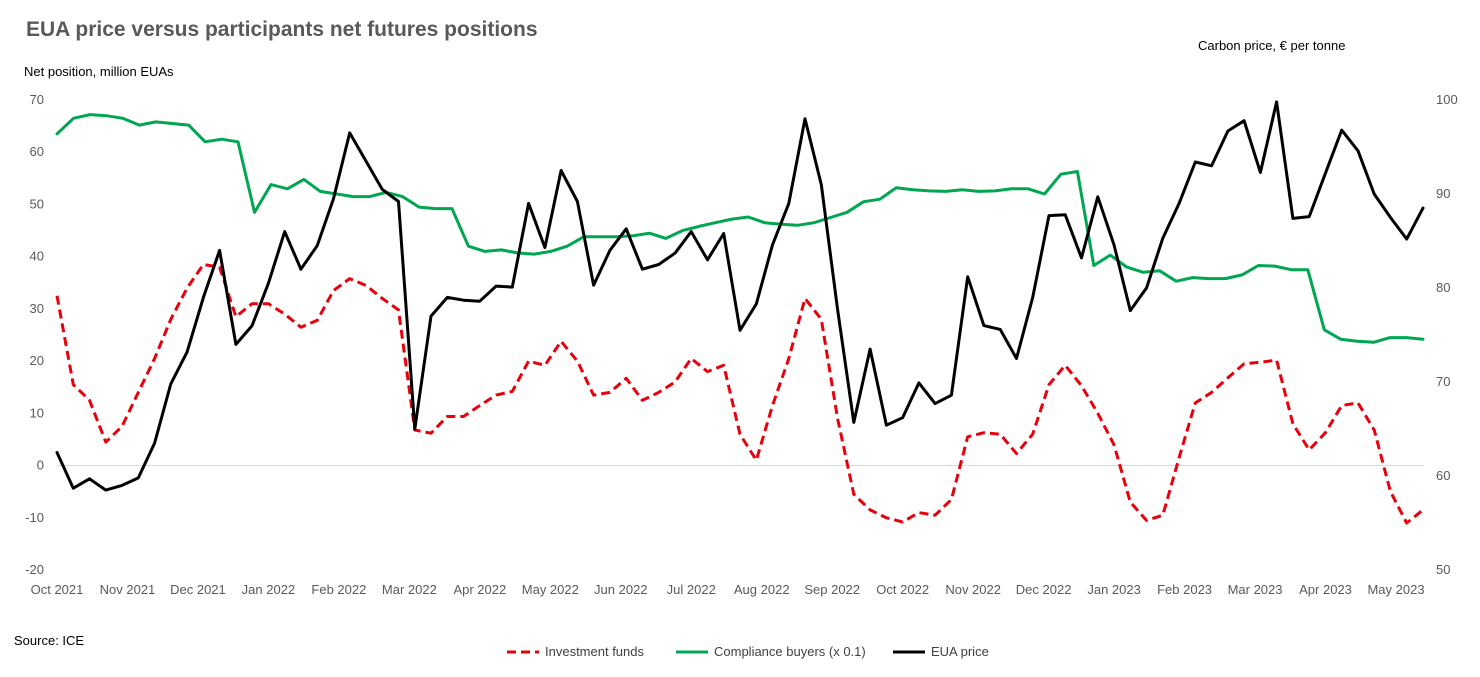 The height and width of the screenshot is (677, 1480). What do you see at coordinates (960, 651) in the screenshot?
I see `legend-label-eua-price: EUA price` at bounding box center [960, 651].